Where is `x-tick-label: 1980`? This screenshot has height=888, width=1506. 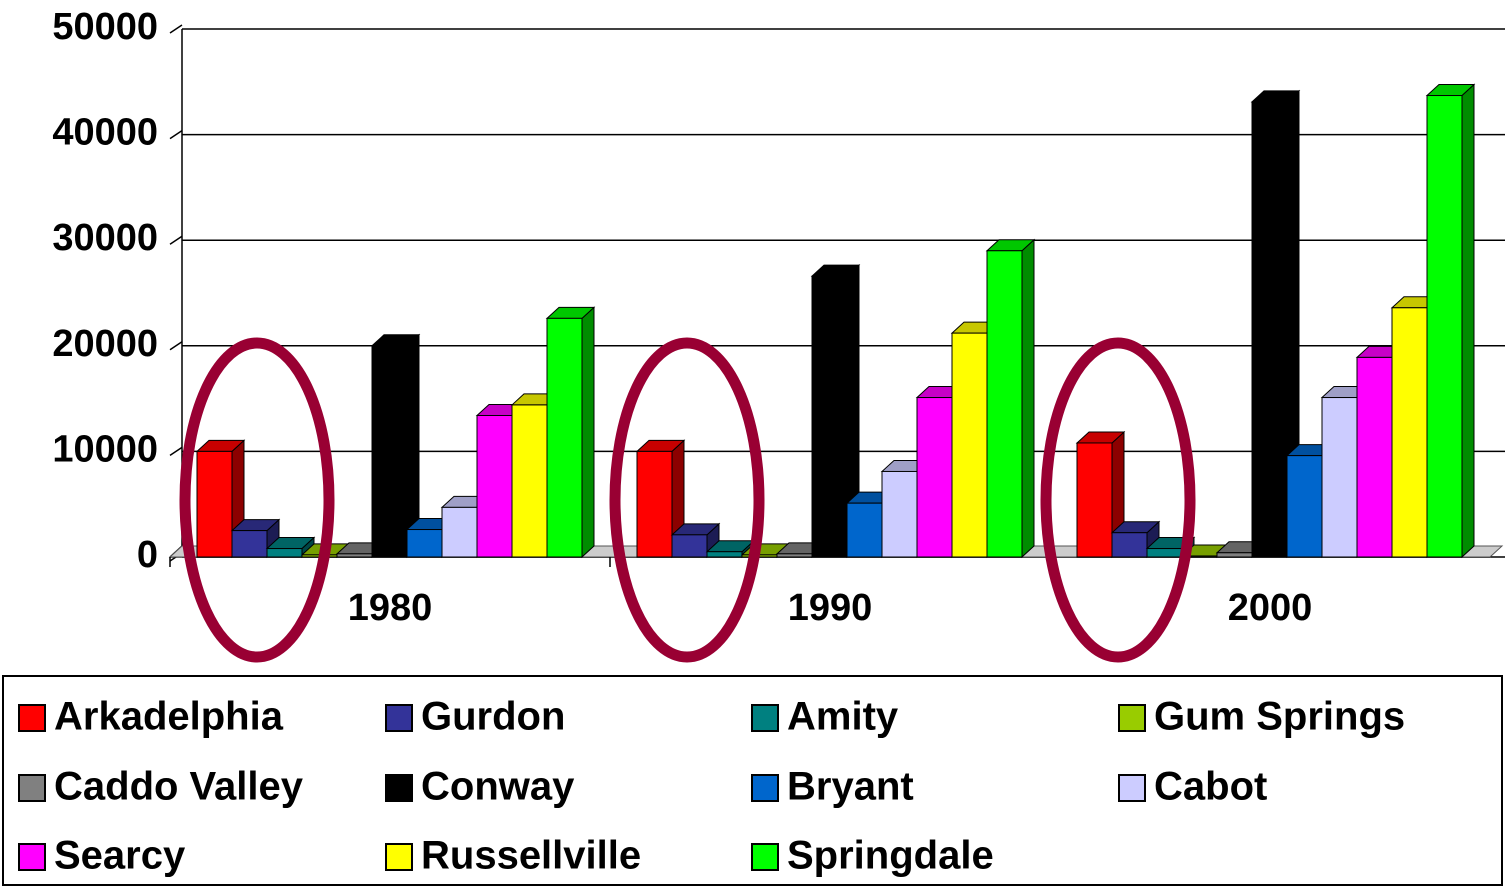 x-tick-label: 1980 is located at coordinates (390, 608).